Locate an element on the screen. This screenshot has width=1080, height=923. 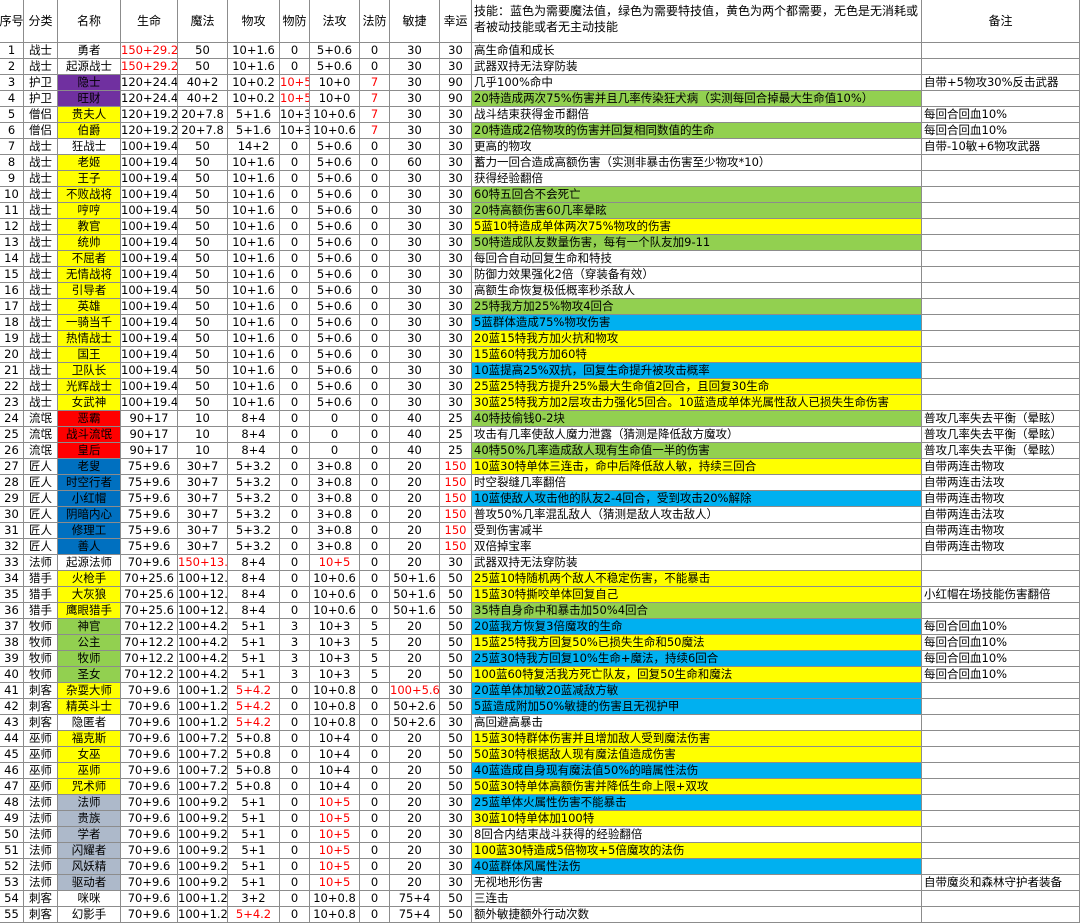
skill-cell: 30蓝25特我方加2层攻击力强化5回合。10蓝造成单体光属性敌人已损失生命伤害 is located at coordinates (697, 403).